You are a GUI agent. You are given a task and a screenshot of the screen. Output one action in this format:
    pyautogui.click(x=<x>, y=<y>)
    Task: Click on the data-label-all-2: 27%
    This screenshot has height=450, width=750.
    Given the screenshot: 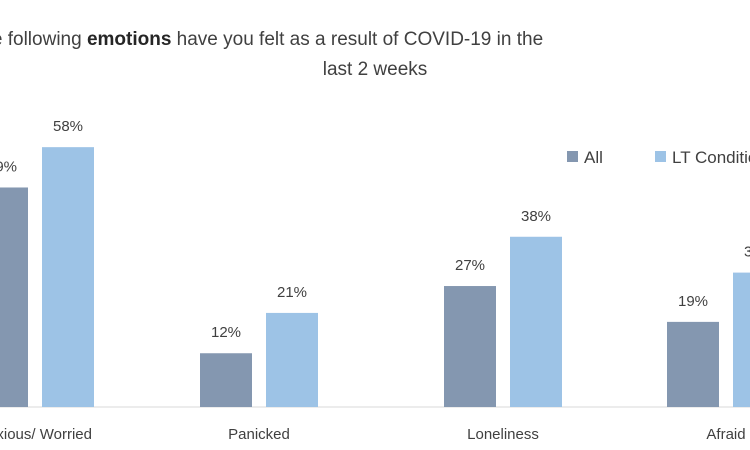 What is the action you would take?
    pyautogui.click(x=470, y=265)
    